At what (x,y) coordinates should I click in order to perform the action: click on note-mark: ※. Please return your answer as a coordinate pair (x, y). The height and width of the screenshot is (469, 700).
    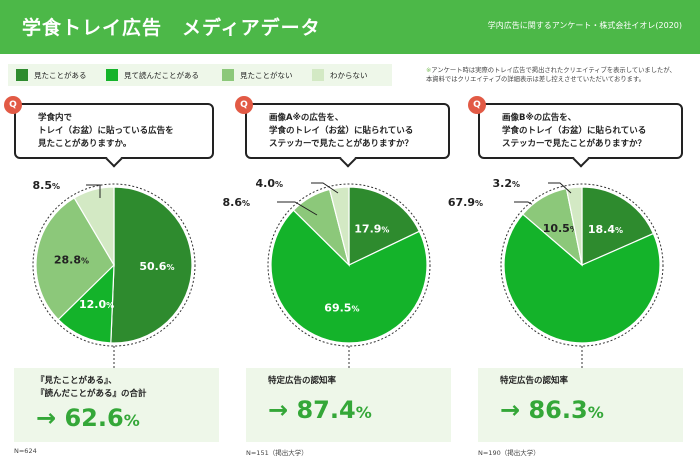
    Looking at the image, I should click on (429, 70).